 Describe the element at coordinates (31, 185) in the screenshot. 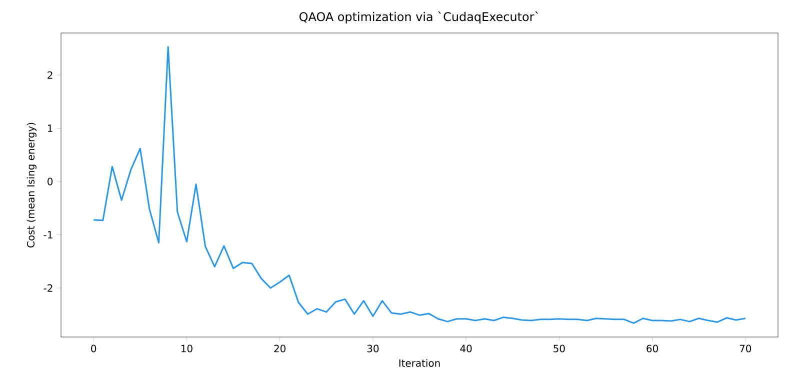

I see `y-axis-title: Cost (mean Ising energy)` at that location.